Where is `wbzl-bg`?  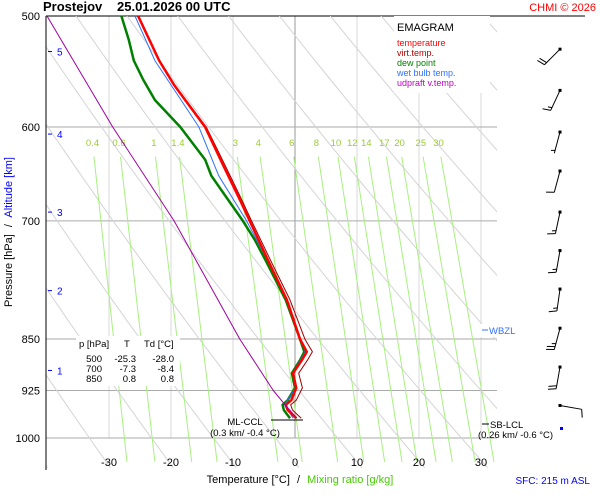 wbzl-bg is located at coordinates (502, 330).